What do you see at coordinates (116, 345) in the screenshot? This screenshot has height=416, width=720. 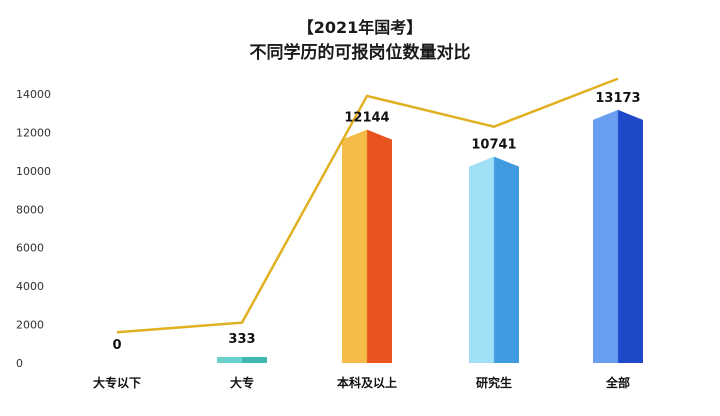 I see `value-label: 0` at bounding box center [116, 345].